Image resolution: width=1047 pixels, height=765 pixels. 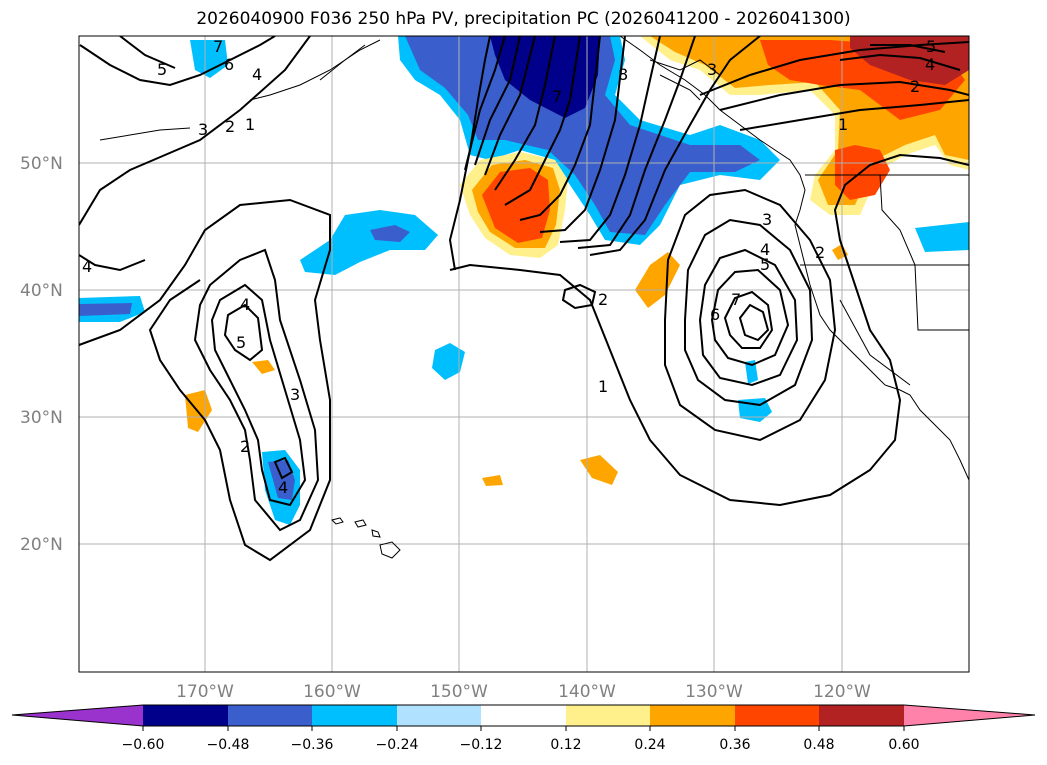 What do you see at coordinates (218, 46) in the screenshot?
I see `contour-label: 7` at bounding box center [218, 46].